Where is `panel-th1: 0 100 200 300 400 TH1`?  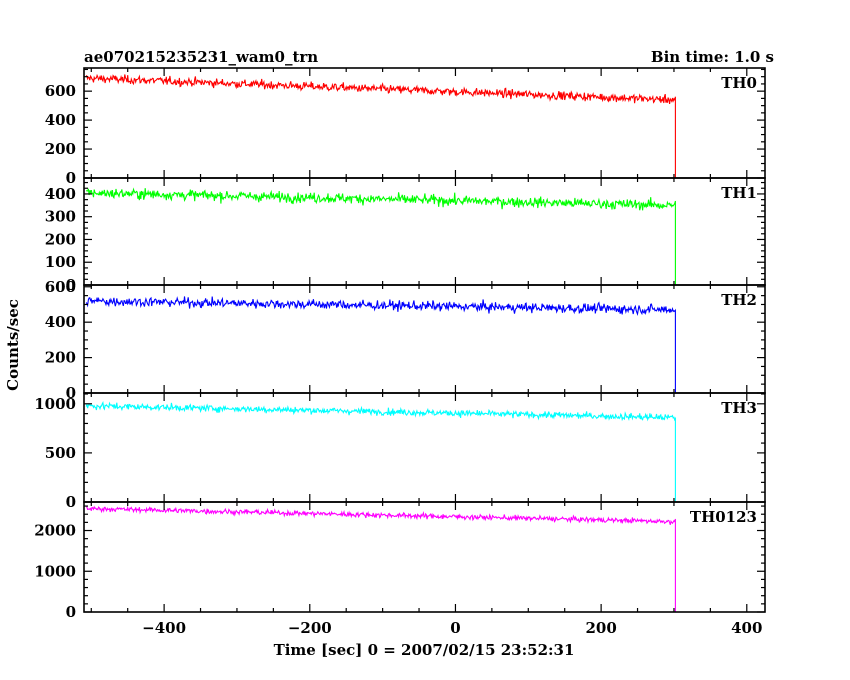 panel-th1: 0 100 200 300 400 TH1 is located at coordinates (405, 235).